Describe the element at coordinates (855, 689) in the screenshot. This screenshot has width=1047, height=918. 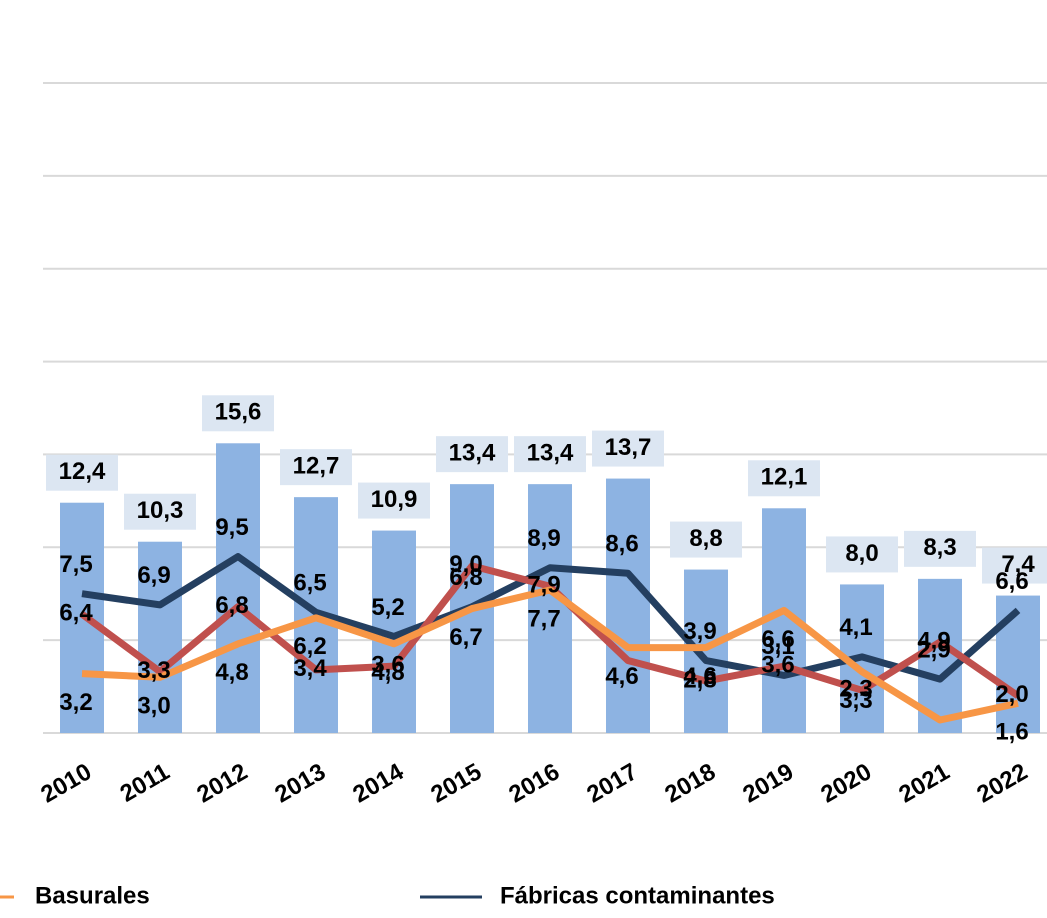
I see `data-label: 2,3` at that location.